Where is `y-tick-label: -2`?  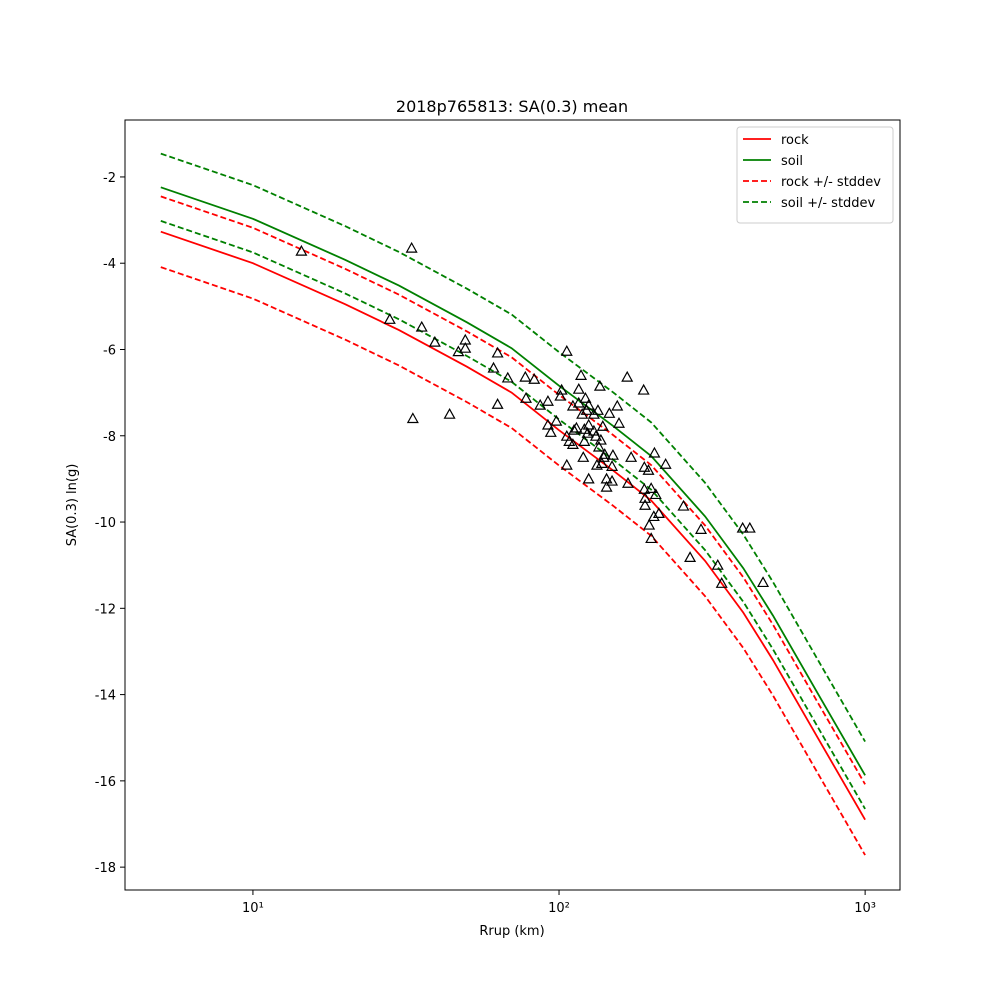 y-tick-label: -2 is located at coordinates (109, 178).